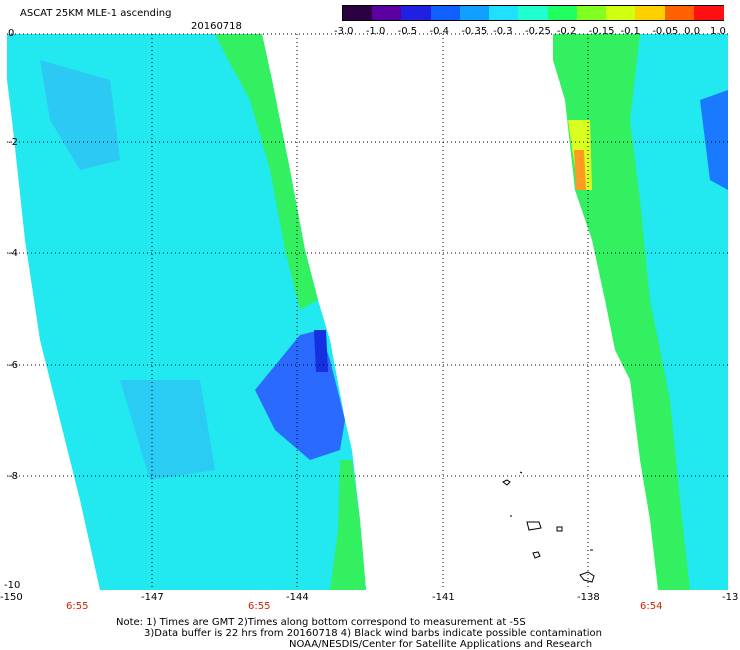 The height and width of the screenshot is (650, 740). Describe the element at coordinates (538, 31) in the screenshot. I see `colorbar-label: -0.25` at that location.